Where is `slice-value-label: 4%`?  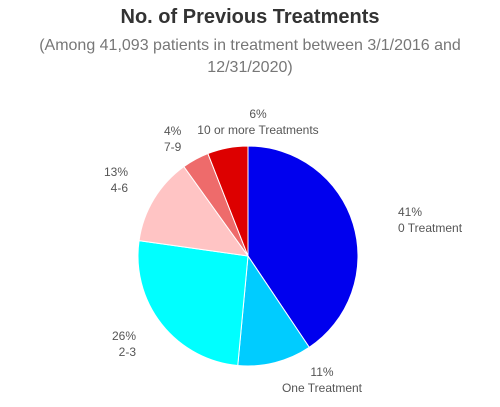
slice-value-label: 4% is located at coordinates (173, 131).